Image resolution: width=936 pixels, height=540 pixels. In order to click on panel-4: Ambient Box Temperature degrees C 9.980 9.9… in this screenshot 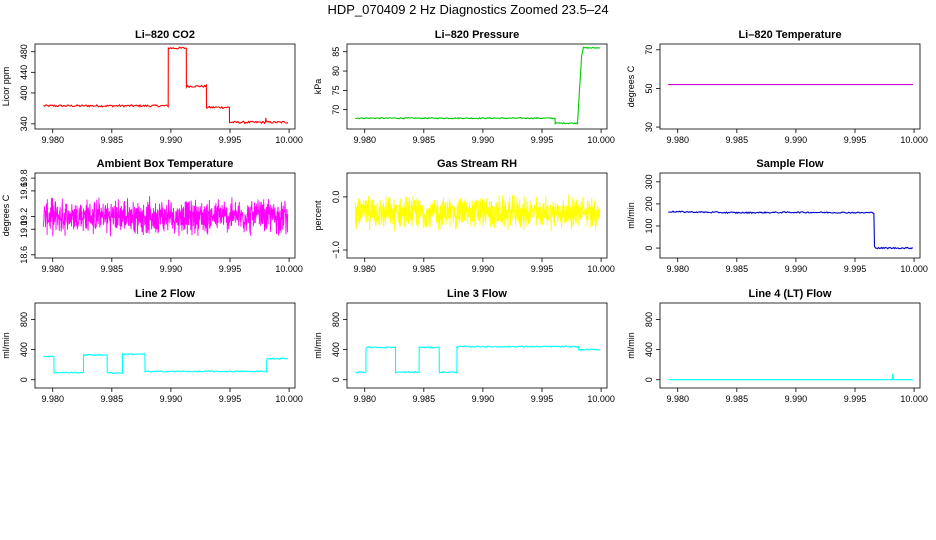, I will do `click(152, 216)`.